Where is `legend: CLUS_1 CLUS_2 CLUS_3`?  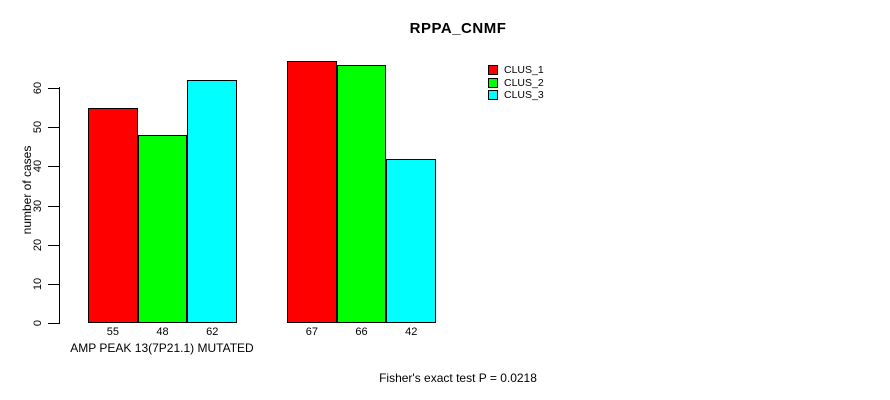 legend: CLUS_1 CLUS_2 CLUS_3 is located at coordinates (516, 83).